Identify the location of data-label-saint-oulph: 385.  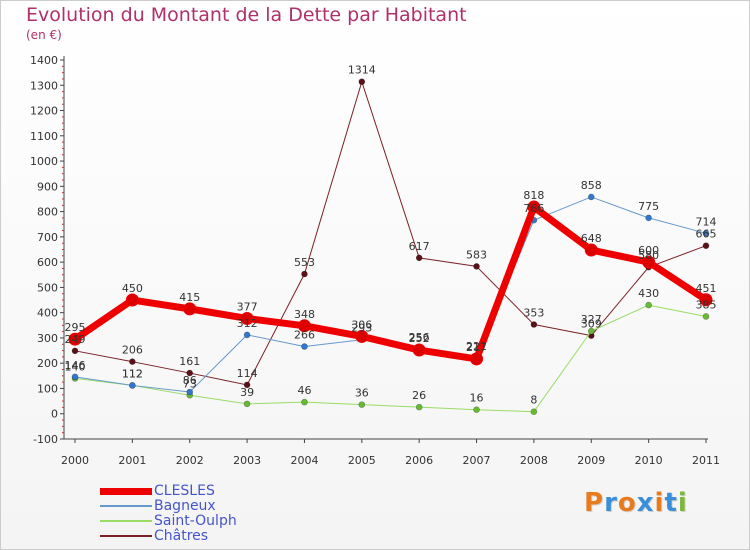
(706, 304).